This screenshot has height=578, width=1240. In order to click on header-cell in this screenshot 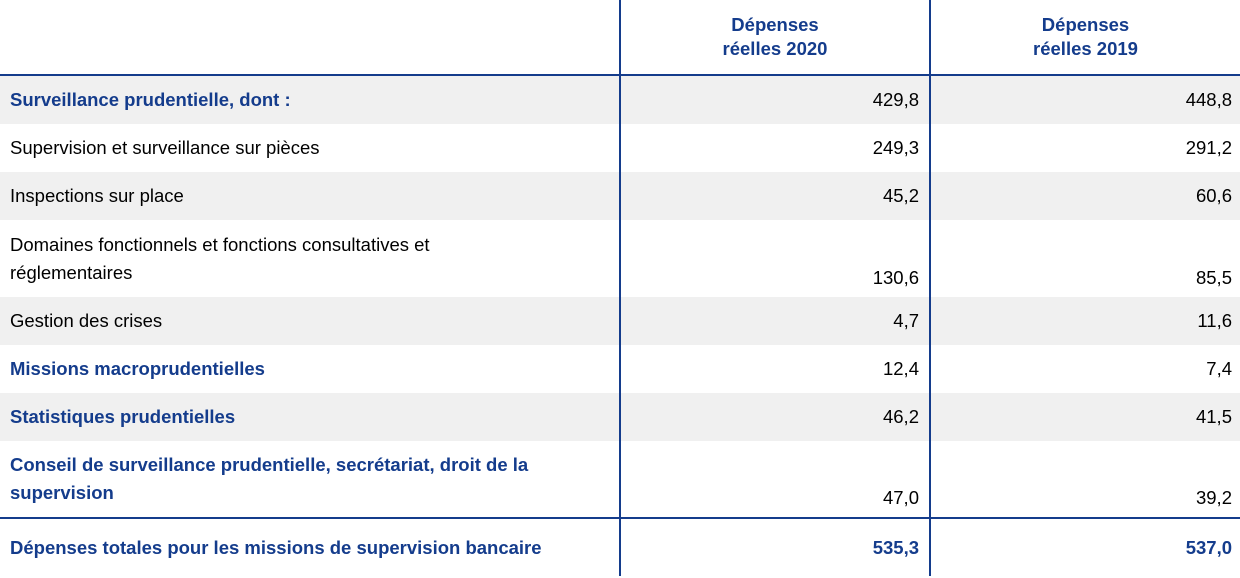, I will do `click(310, 37)`.